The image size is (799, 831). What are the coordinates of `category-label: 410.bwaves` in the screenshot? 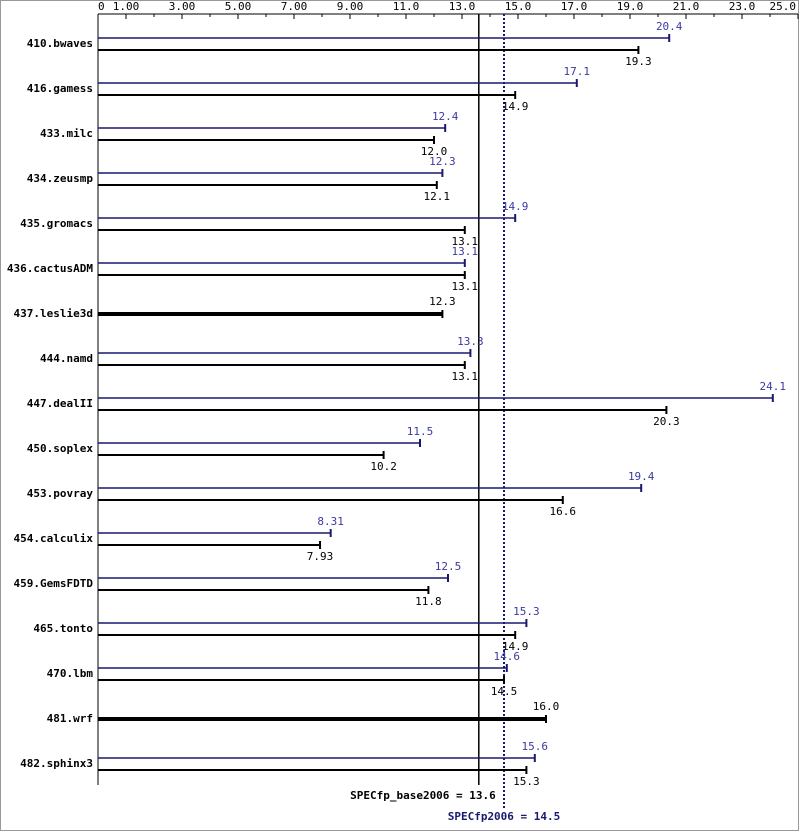 It's located at (60, 43).